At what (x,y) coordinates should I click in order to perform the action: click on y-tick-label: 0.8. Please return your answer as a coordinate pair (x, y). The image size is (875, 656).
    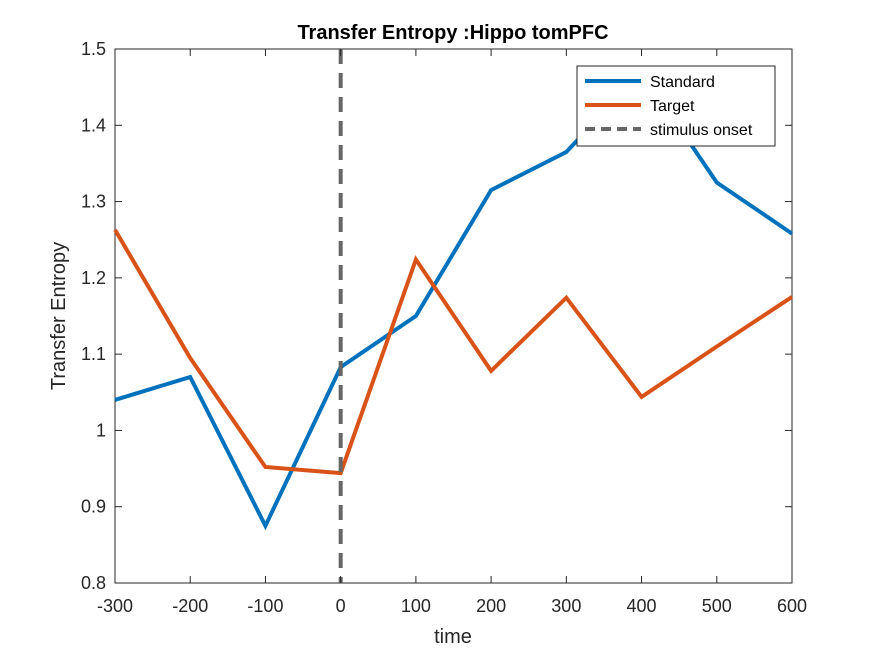
    Looking at the image, I should click on (93, 583).